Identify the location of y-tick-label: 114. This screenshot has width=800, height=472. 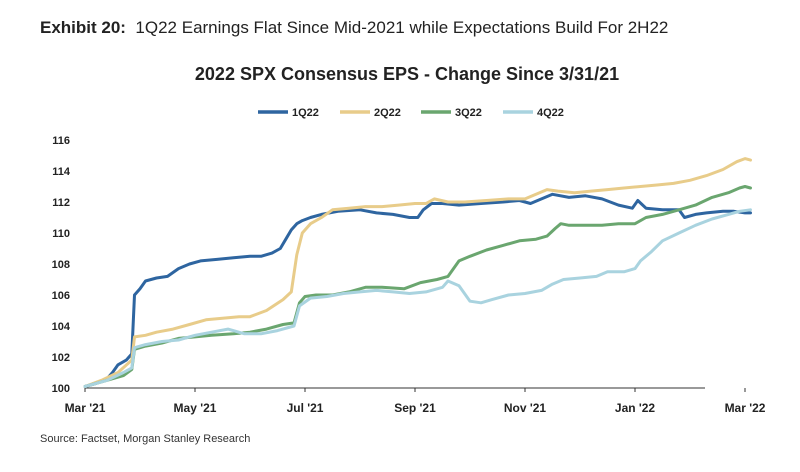
(61, 172).